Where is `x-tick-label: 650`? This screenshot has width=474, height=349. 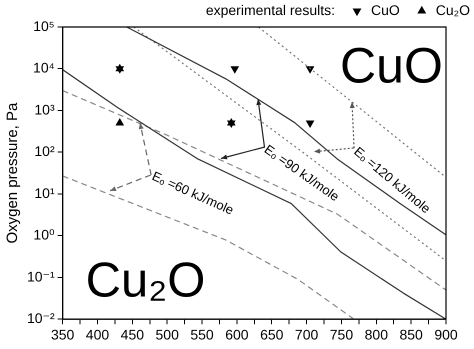
x-tick-label: 650 is located at coordinates (272, 334).